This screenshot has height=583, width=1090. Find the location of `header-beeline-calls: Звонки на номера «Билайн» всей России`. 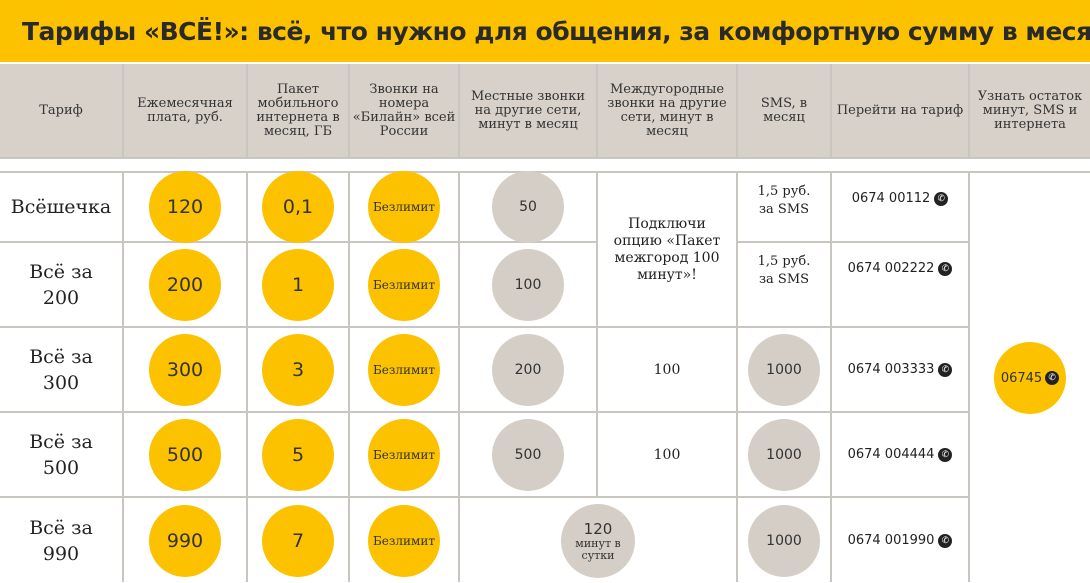

header-beeline-calls: Звонки на номера «Билайн» всей России is located at coordinates (404, 110).